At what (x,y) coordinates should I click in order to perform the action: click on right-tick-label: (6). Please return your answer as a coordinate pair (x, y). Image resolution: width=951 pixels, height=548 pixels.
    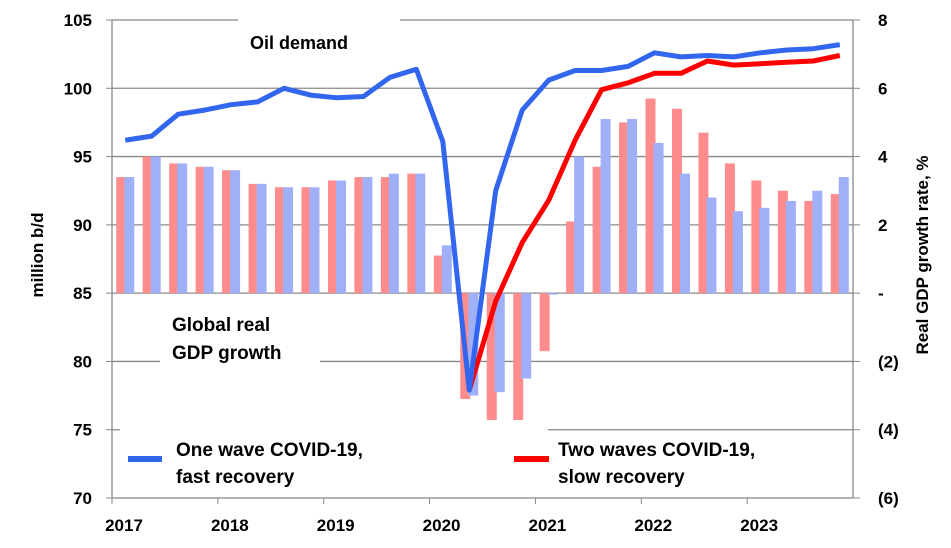
    Looking at the image, I should click on (888, 498).